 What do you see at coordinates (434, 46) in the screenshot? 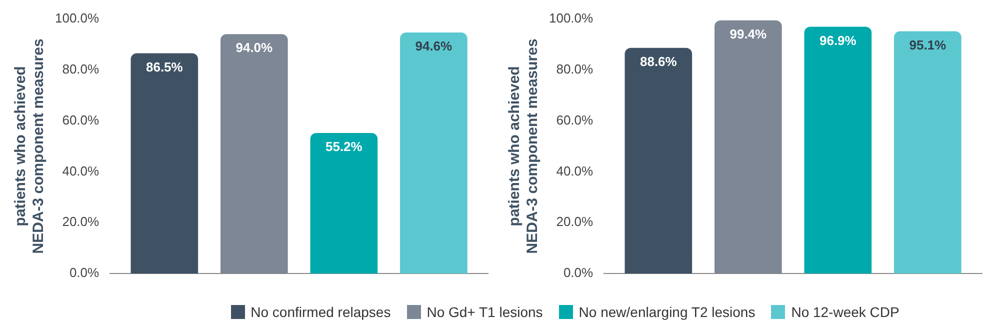
I see `data-label: 94.6%` at bounding box center [434, 46].